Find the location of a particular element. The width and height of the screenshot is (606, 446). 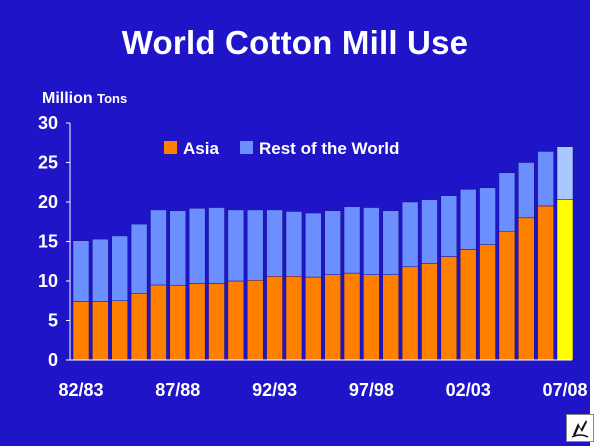

x-ticks: 82/83 87/88 92/93 97/98 02/03 07/08 is located at coordinates (322, 390).